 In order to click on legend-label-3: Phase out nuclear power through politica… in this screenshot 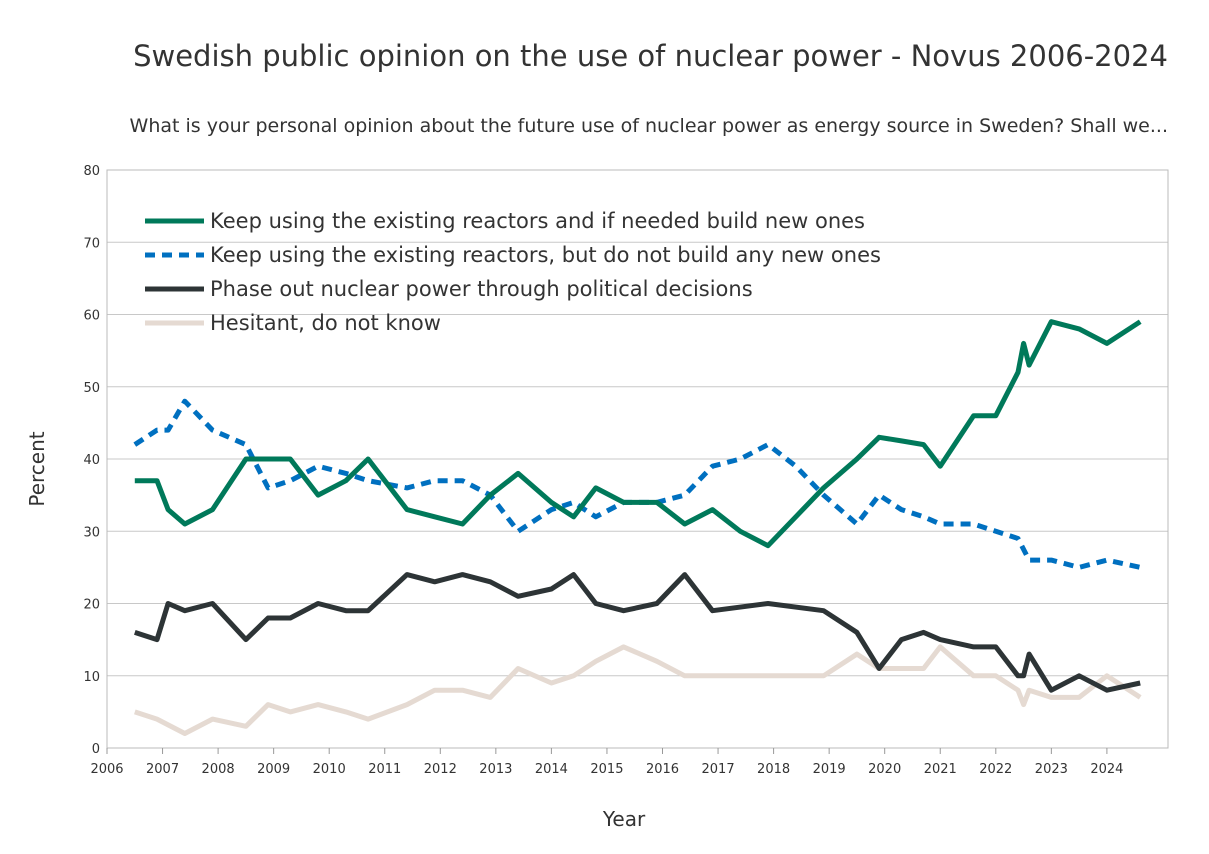, I will do `click(481, 289)`.